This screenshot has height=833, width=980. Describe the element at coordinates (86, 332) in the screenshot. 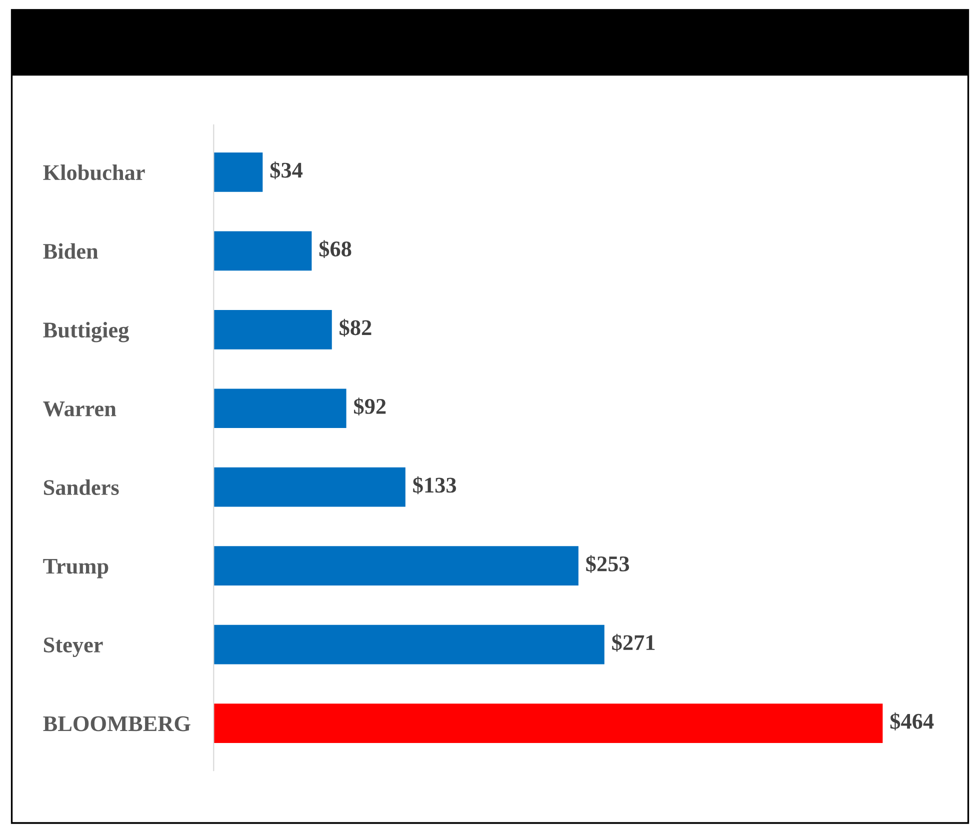

I see `y-tick-label: Buttigieg` at that location.